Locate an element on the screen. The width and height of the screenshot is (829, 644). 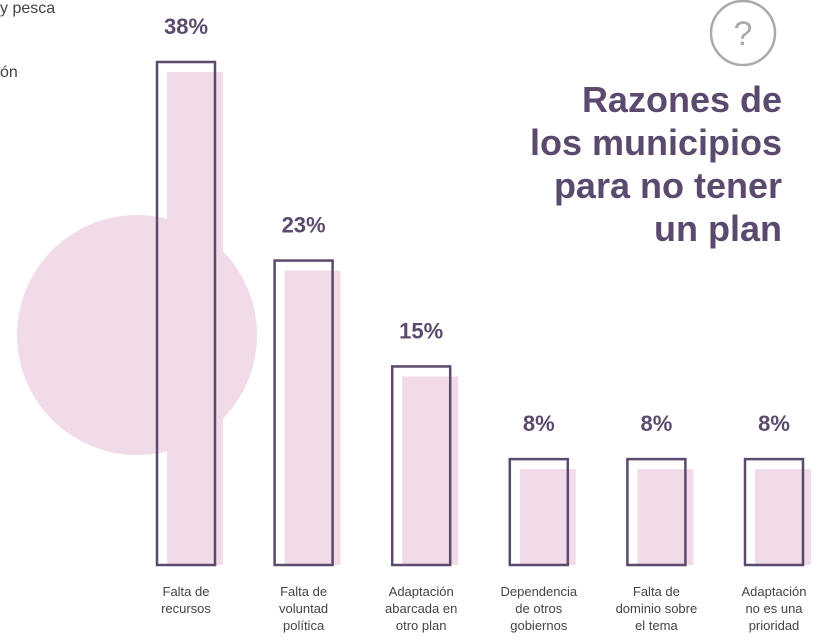
x-tick-label: Falta de recursos is located at coordinates (186, 600).